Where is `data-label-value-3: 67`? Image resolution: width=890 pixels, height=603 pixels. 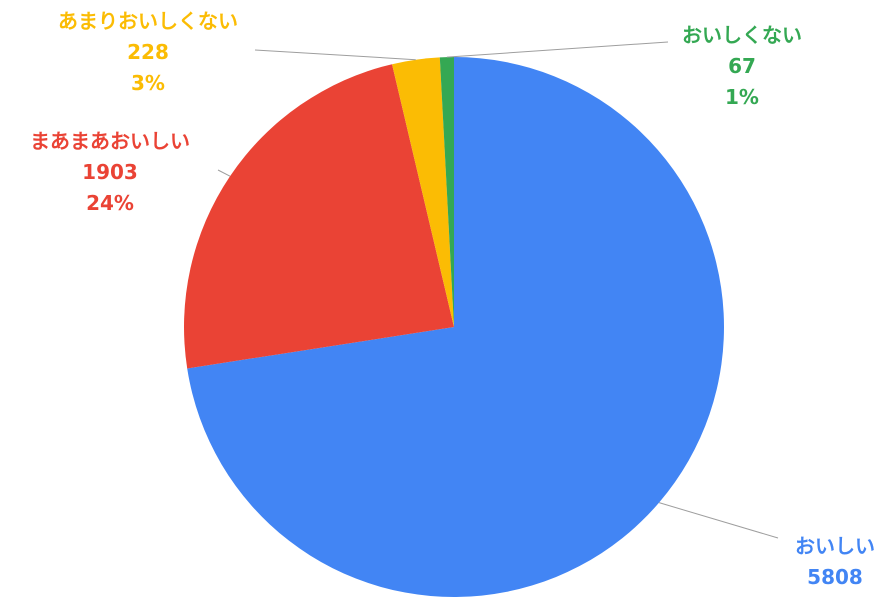
data-label-value-3: 67 is located at coordinates (742, 66).